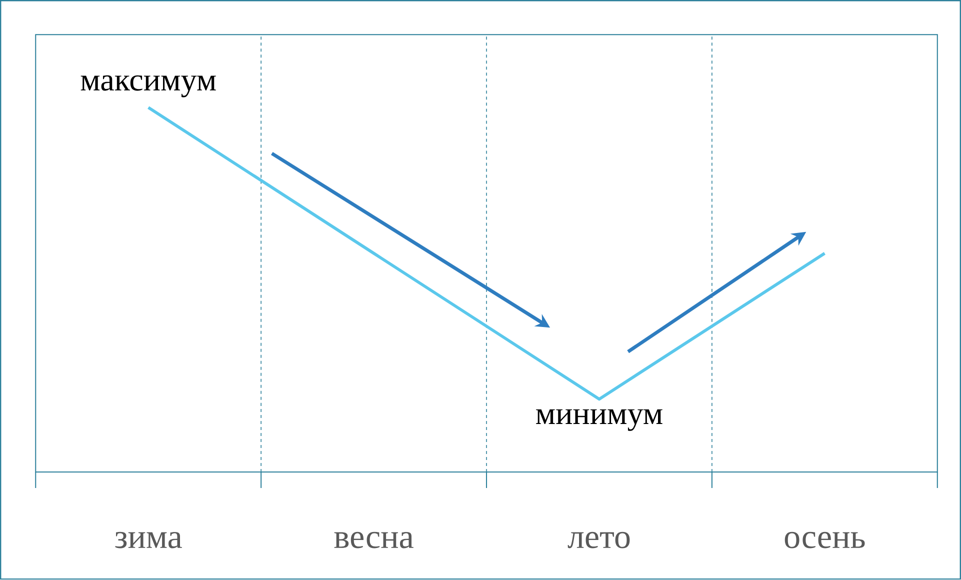 This screenshot has width=961, height=580. What do you see at coordinates (599, 540) in the screenshot?
I see `x-tick-label: лето` at bounding box center [599, 540].